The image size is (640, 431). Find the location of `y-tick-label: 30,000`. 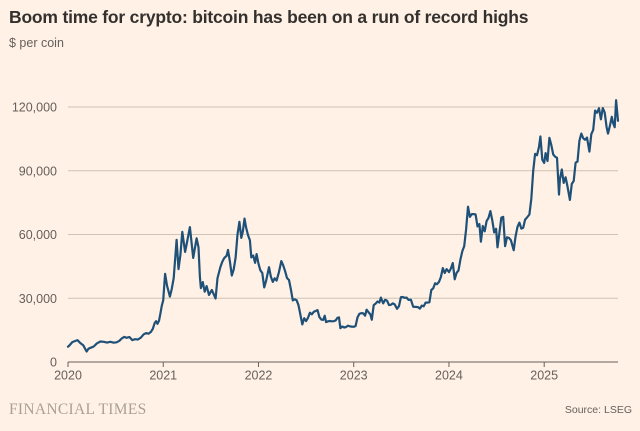

y-tick-label: 30,000 is located at coordinates (38, 299).